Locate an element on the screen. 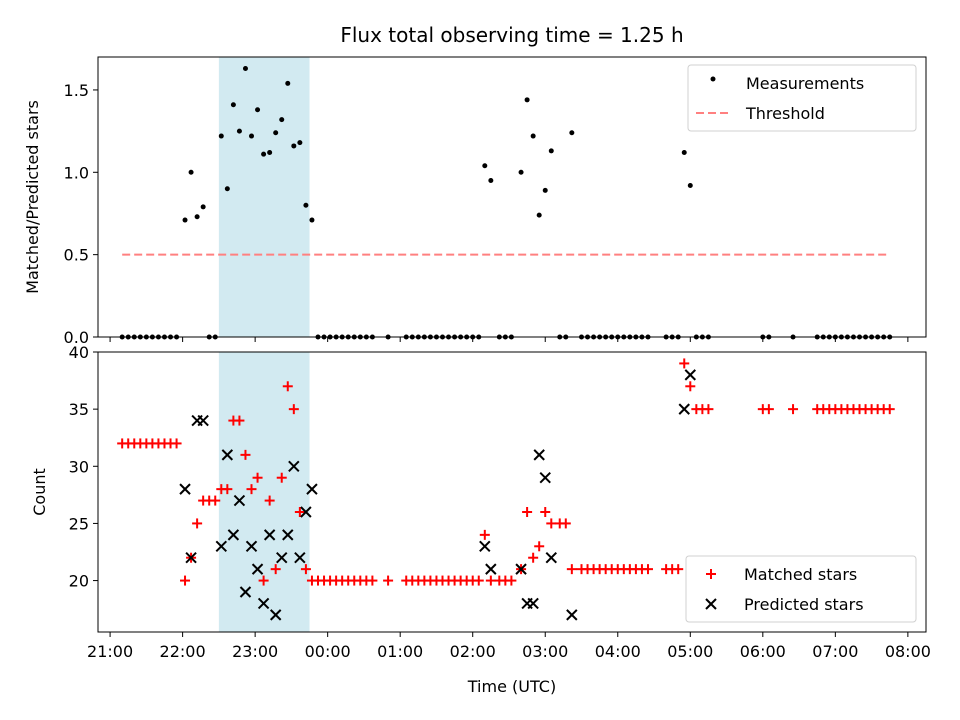  legend-label: Measurements is located at coordinates (805, 83).